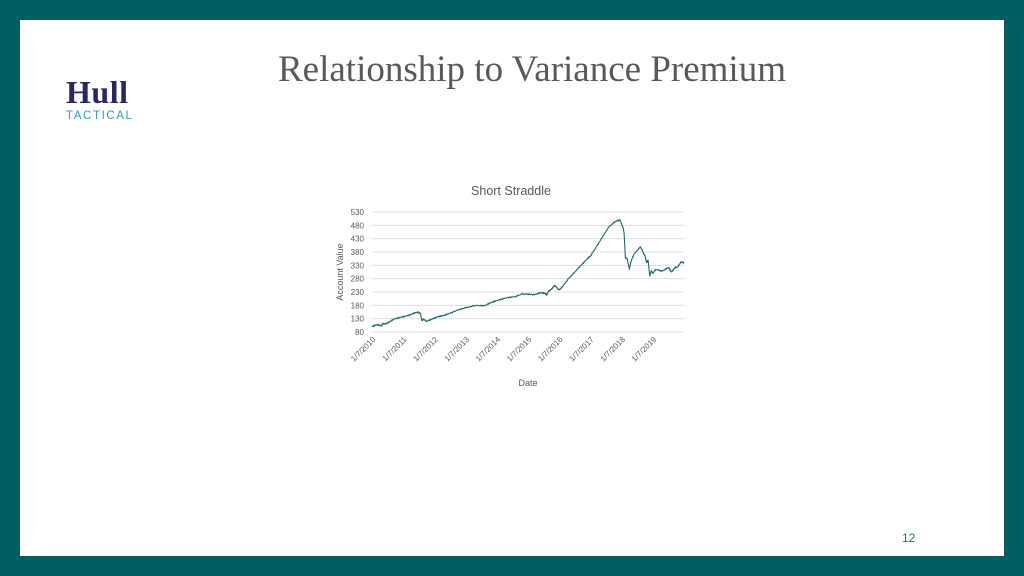  What do you see at coordinates (358, 212) in the screenshot?
I see `y-tick-label: 530` at bounding box center [358, 212].